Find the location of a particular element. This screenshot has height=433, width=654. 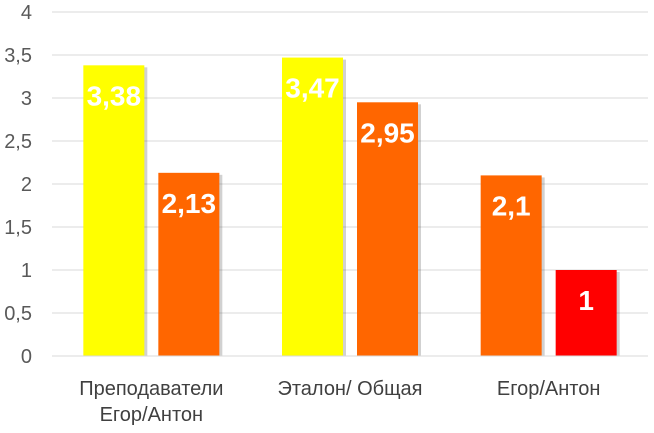

category-label: Эталон/ Общая is located at coordinates (349, 389).